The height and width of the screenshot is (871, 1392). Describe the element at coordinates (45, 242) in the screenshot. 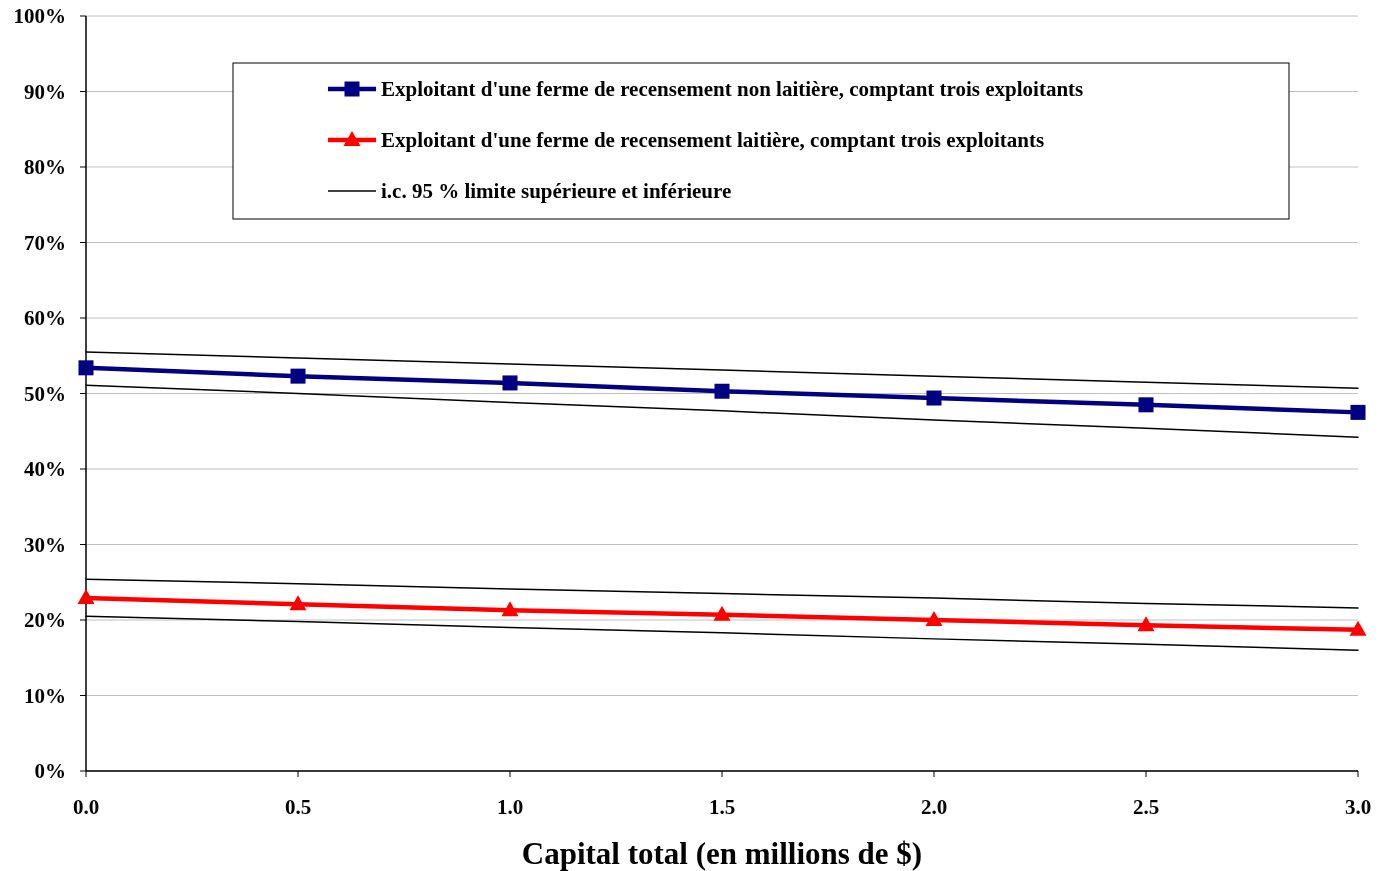

I see `y-tick-label: 70%` at that location.